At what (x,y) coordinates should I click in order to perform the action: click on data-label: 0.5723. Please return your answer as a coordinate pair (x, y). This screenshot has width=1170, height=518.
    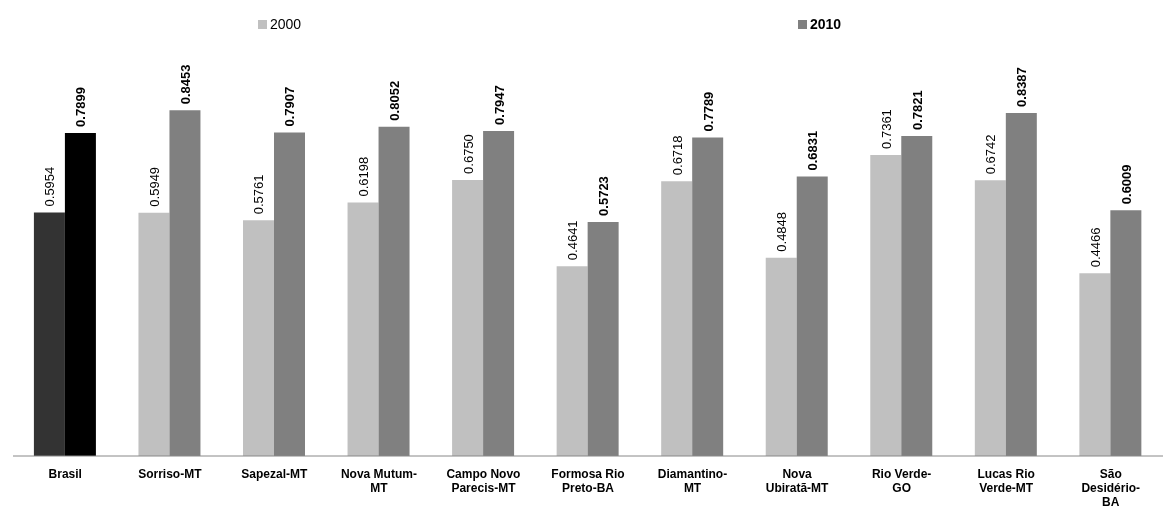
    Looking at the image, I should click on (604, 196).